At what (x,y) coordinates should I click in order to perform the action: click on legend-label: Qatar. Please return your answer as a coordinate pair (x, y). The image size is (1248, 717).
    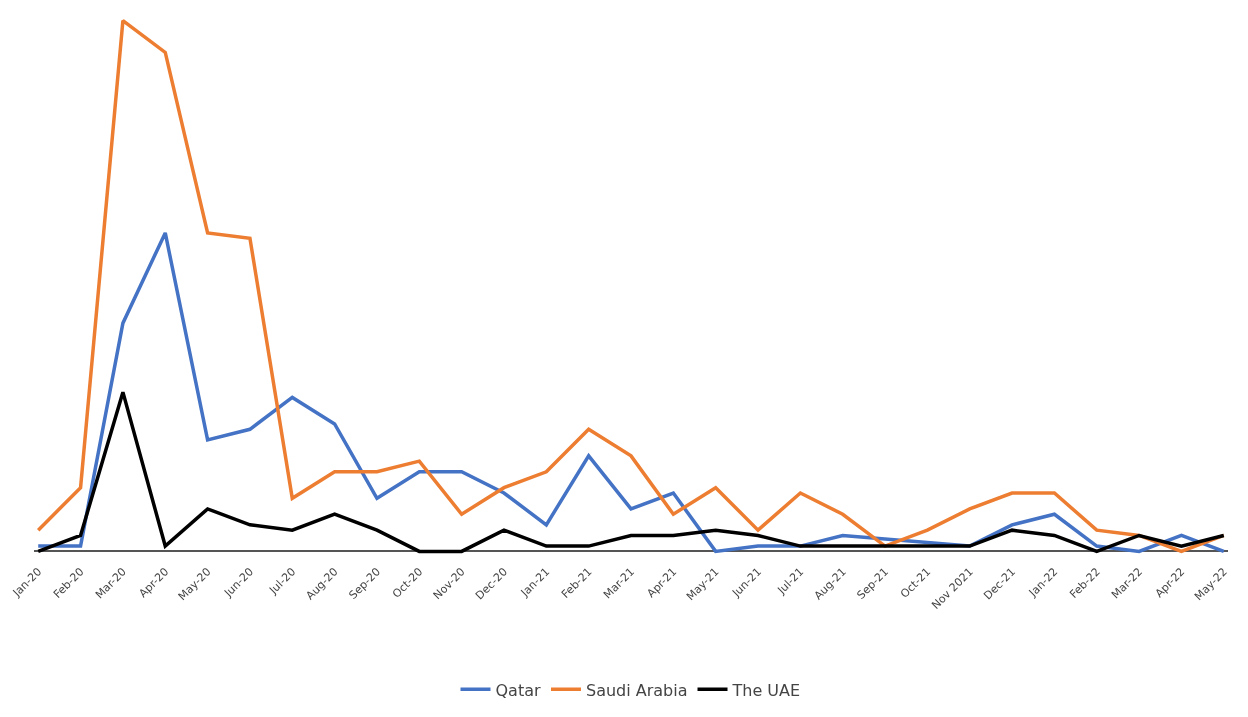
    Looking at the image, I should click on (518, 690).